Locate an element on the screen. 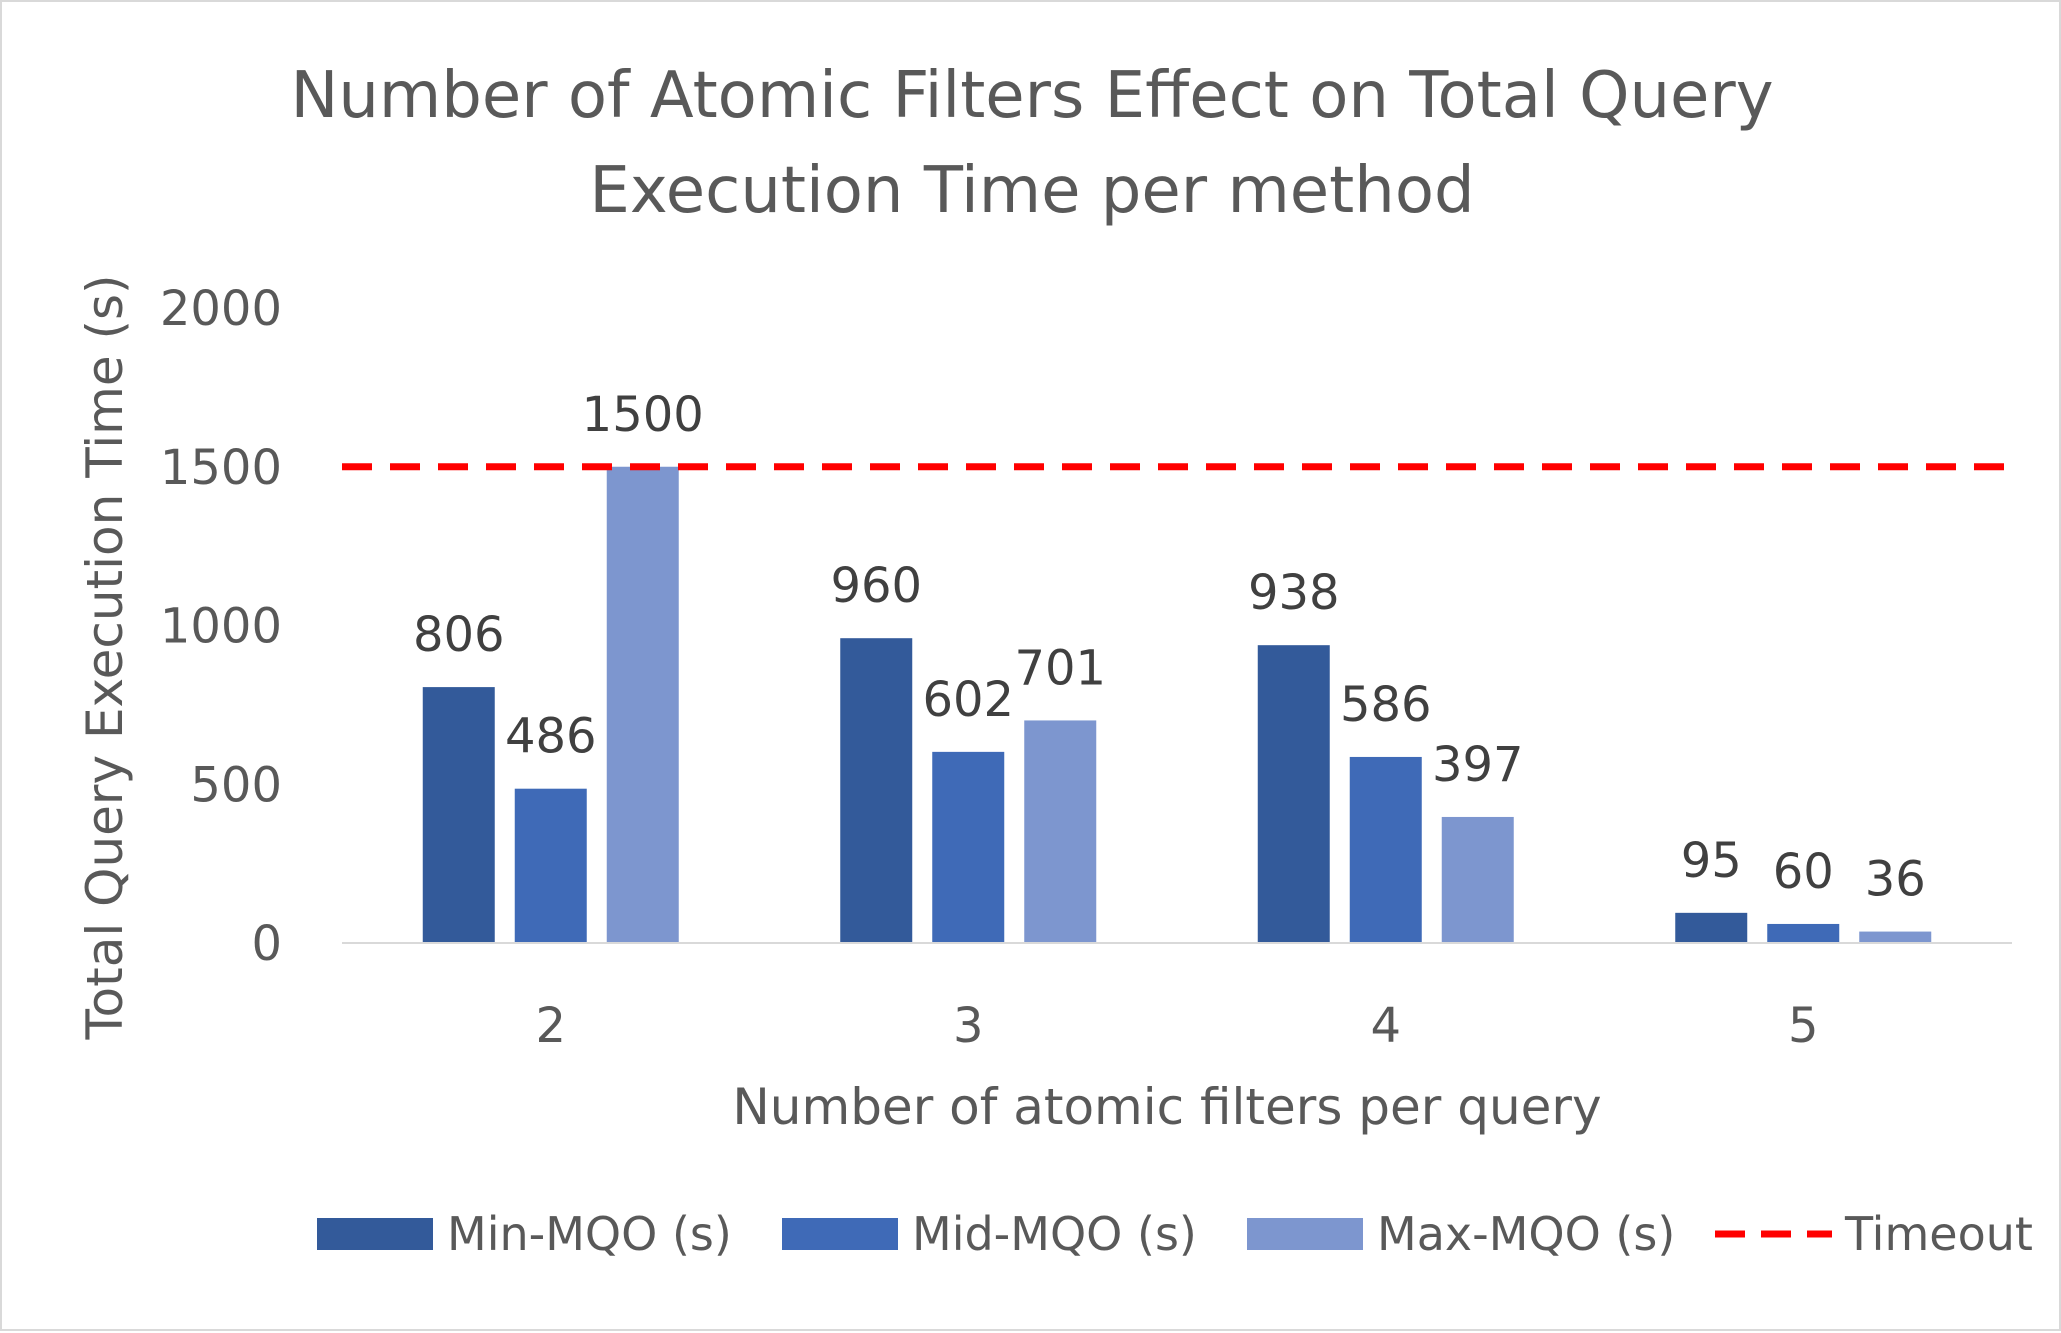 This screenshot has height=1333, width=2061. bar-value-label: 95 is located at coordinates (1711, 861).